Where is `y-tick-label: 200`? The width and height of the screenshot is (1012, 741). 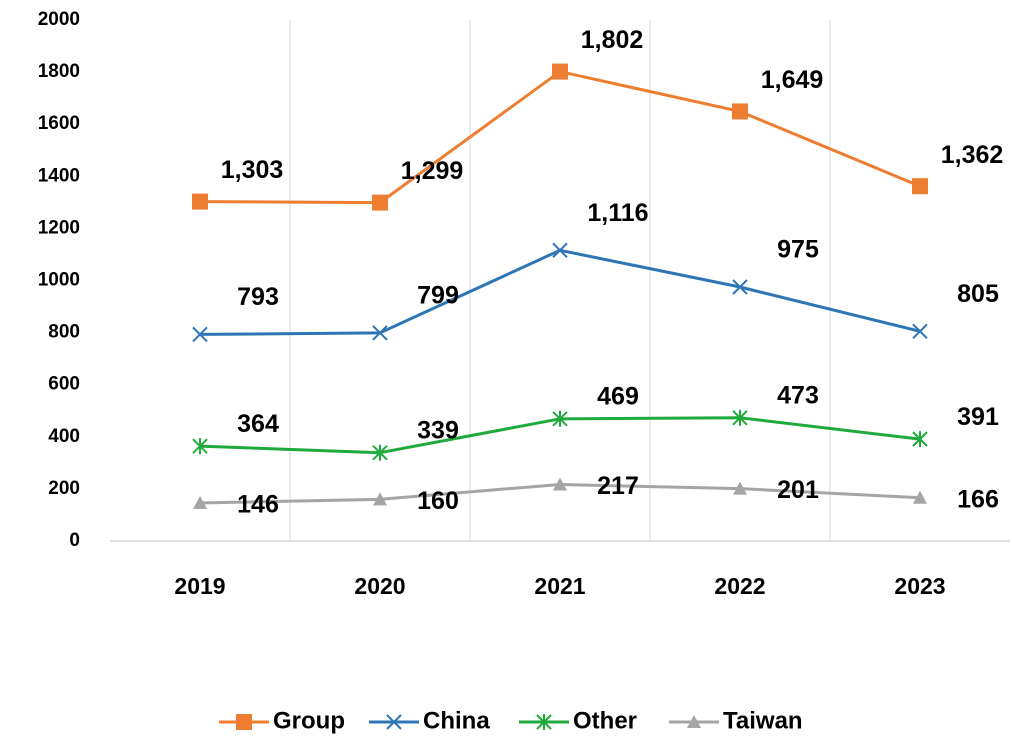
y-tick-label: 200 is located at coordinates (64, 488).